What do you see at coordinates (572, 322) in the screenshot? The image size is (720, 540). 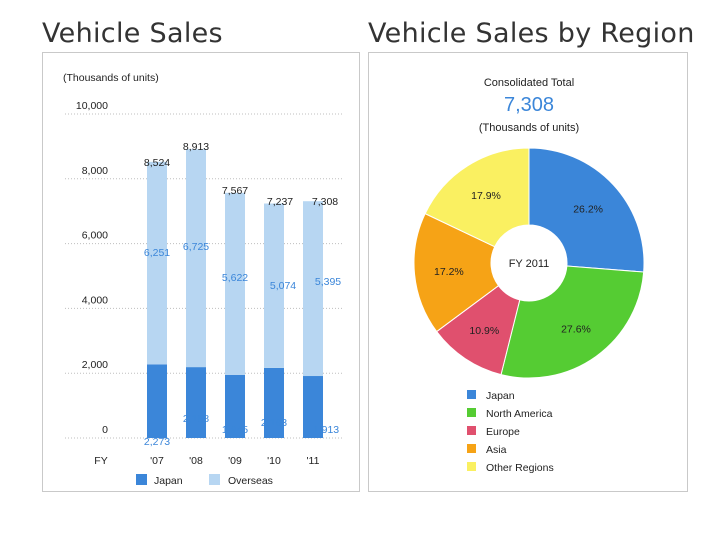 I see `donut-slice-north-america` at bounding box center [572, 322].